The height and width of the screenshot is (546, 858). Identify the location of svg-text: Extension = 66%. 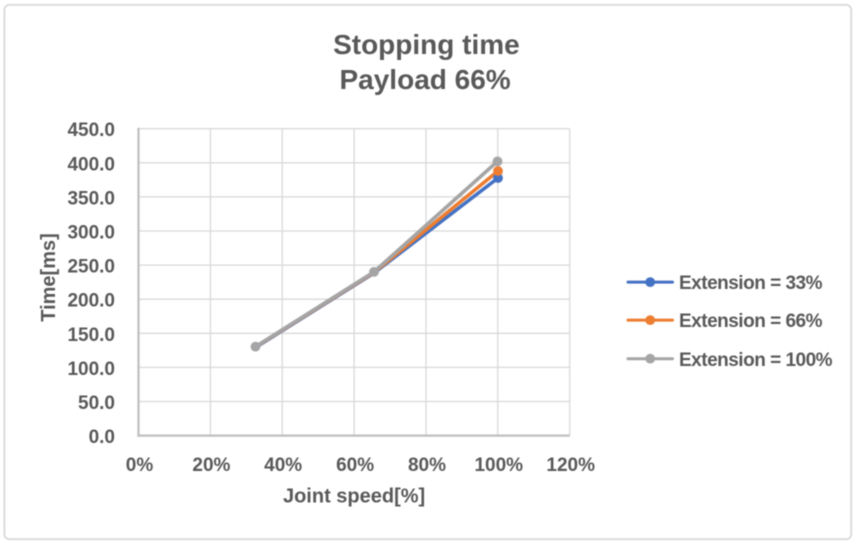
(751, 321).